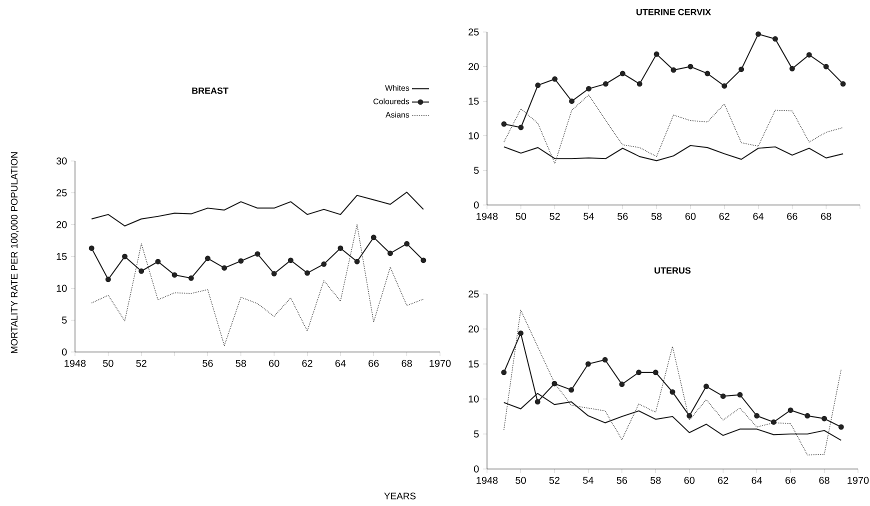  Describe the element at coordinates (673, 12) in the screenshot. I see `chart-title: UTERINE CERVIX` at that location.